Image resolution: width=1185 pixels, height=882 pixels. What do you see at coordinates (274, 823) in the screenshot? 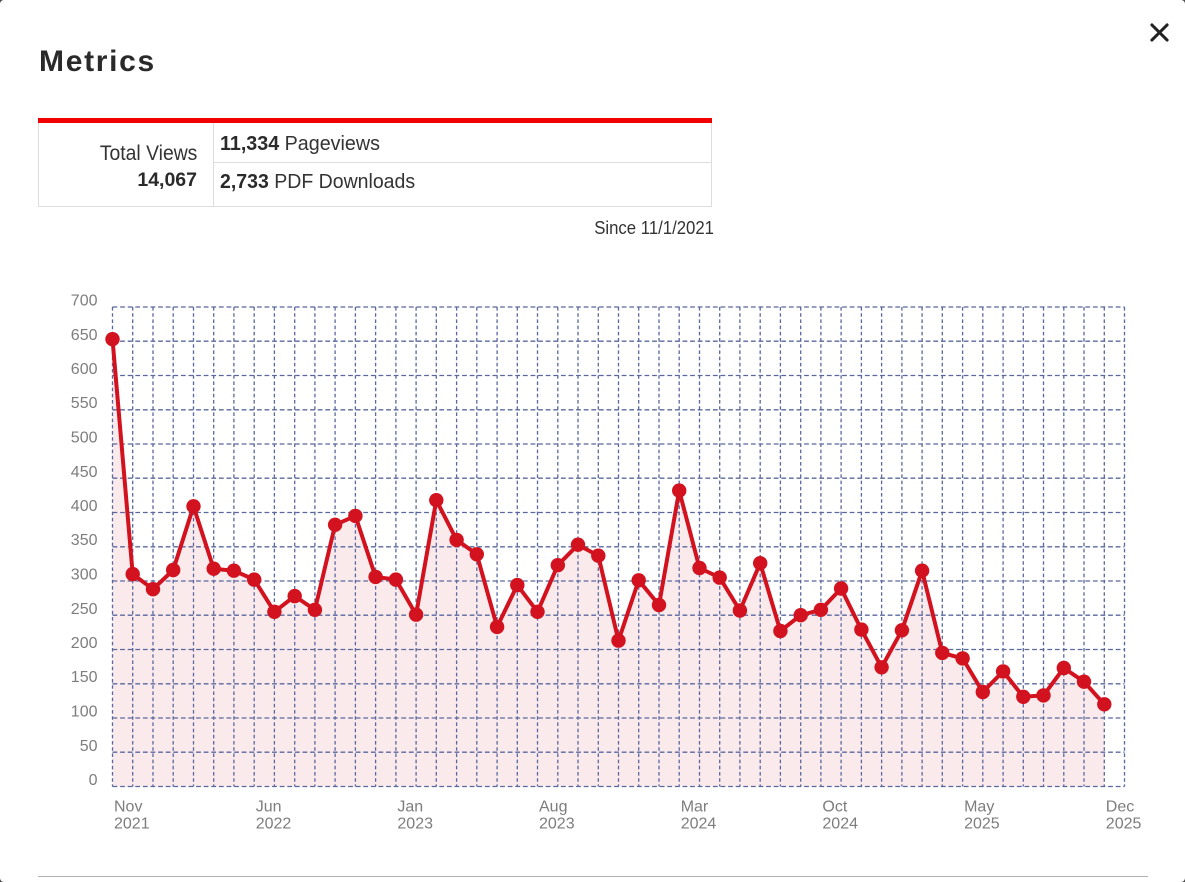
I see `svg-text: 2022` at bounding box center [274, 823].